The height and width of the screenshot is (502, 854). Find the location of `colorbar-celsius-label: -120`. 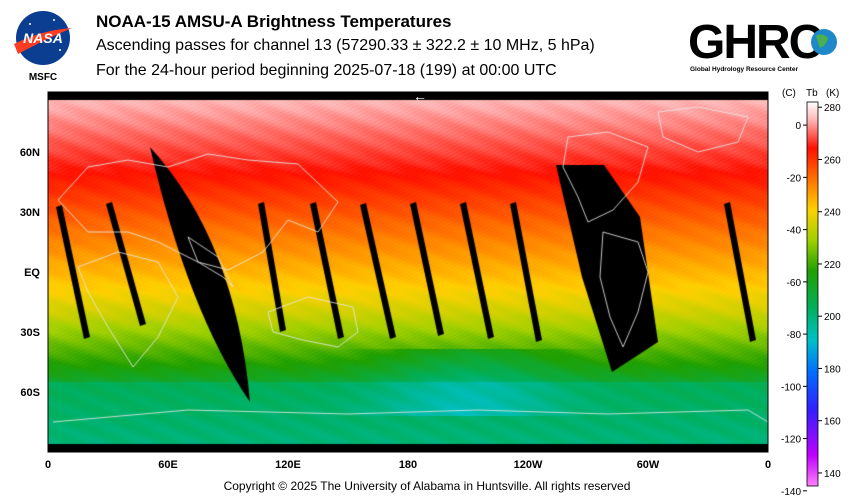

colorbar-celsius-label: -120 is located at coordinates (791, 440).